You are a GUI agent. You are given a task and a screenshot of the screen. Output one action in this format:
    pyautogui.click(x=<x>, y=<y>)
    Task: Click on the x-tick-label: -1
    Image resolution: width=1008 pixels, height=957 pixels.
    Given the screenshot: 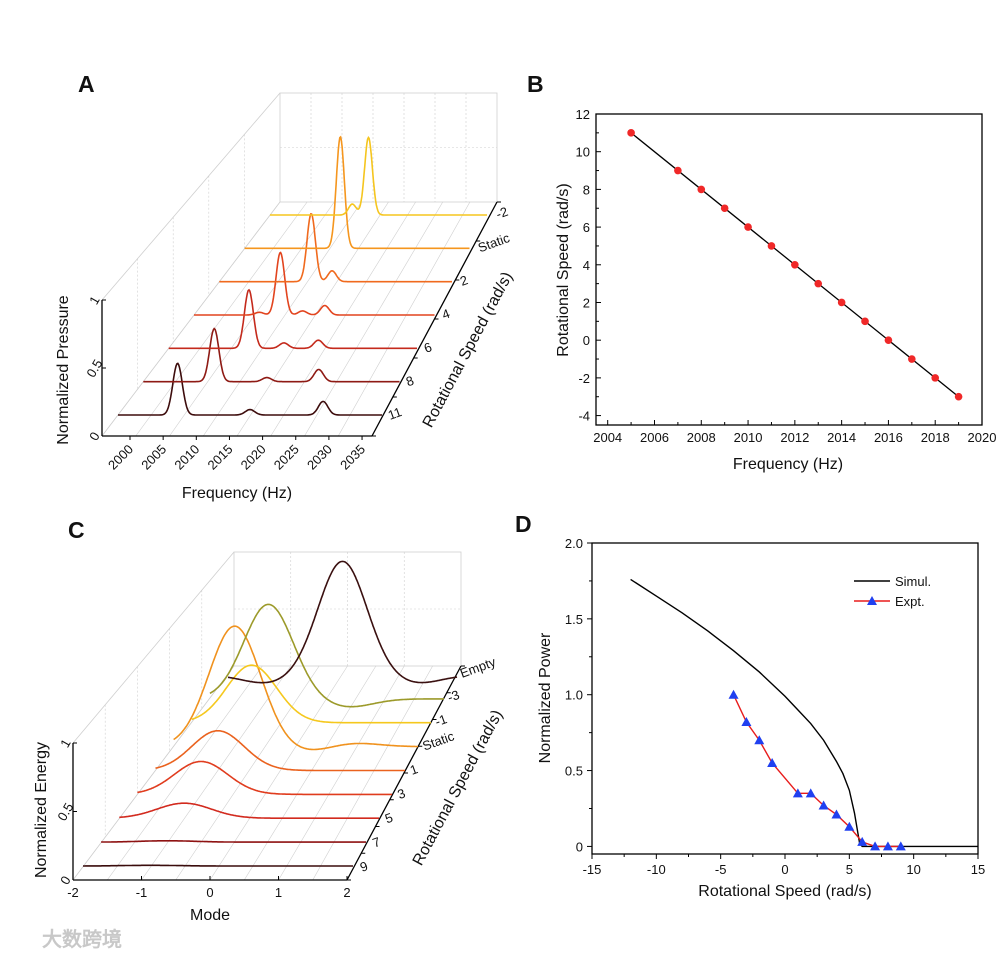 What is the action you would take?
    pyautogui.click(x=142, y=892)
    